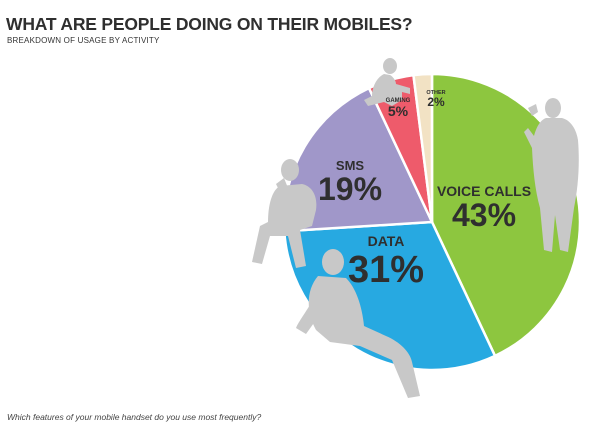 This screenshot has height=438, width=600. I want to click on slice-label-voice-calls: VOICE CALLS, so click(484, 191).